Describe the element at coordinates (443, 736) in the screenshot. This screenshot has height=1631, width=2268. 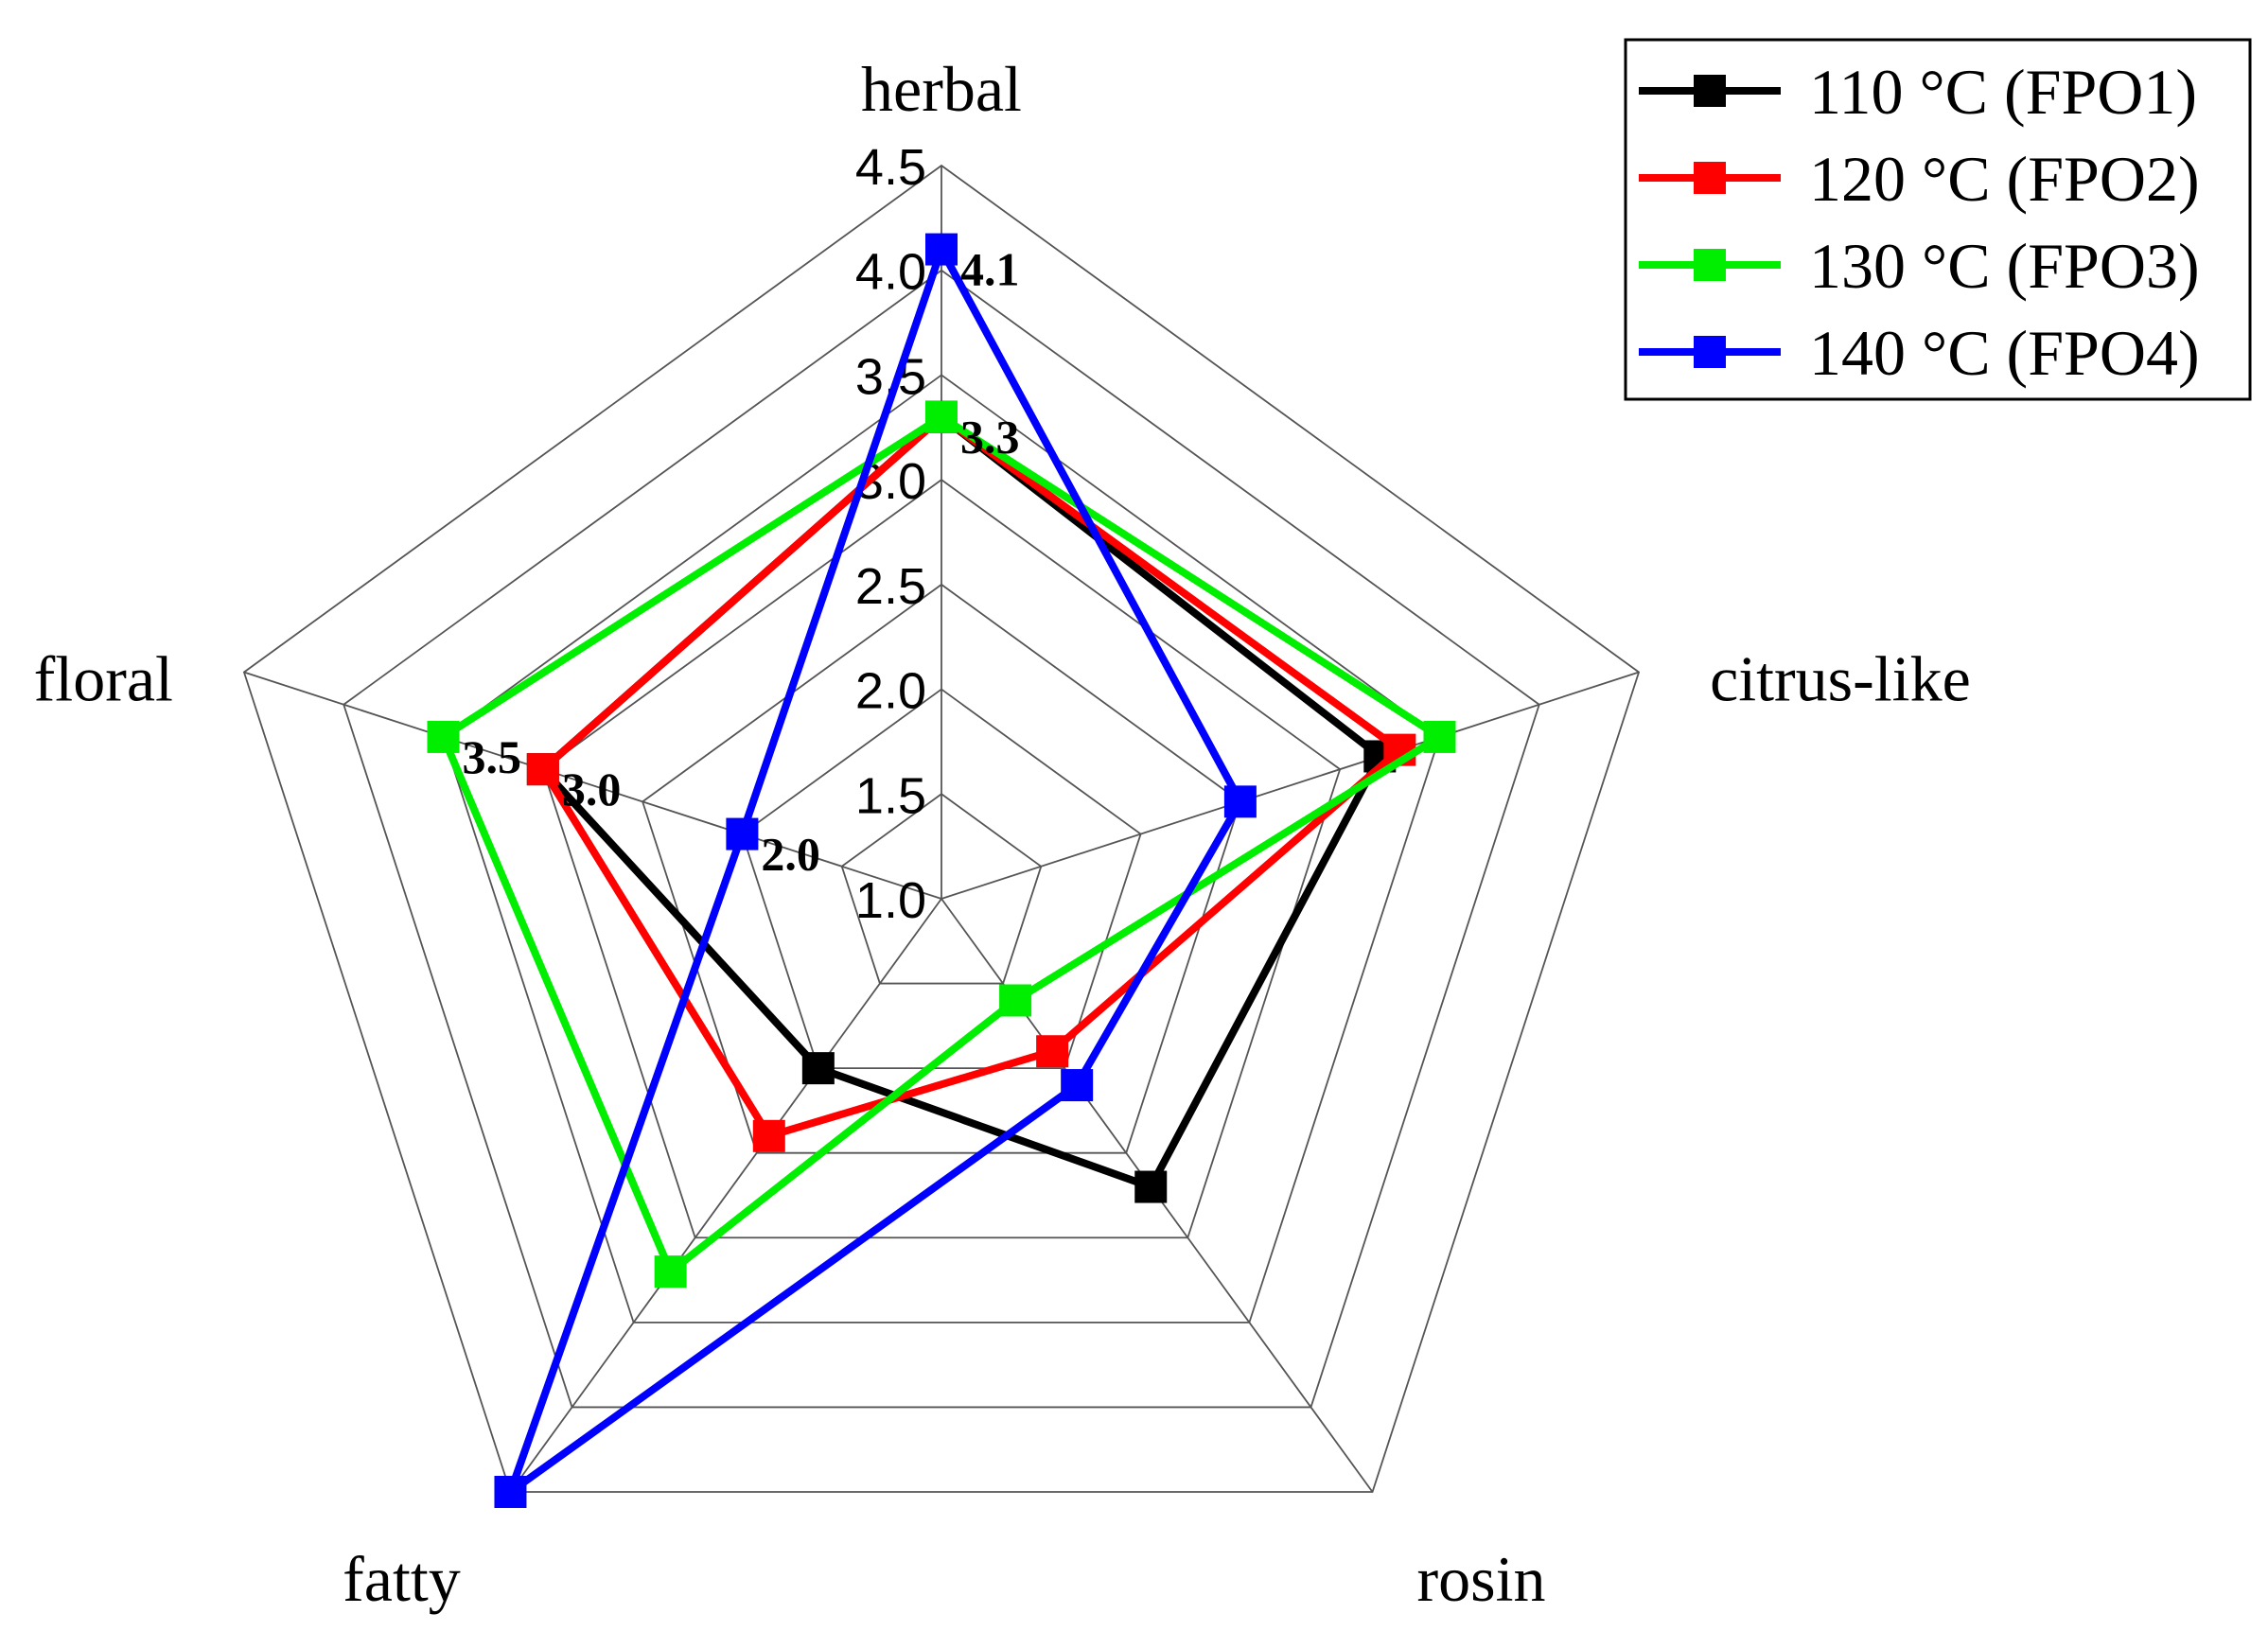
I see `data-point-2-floral` at that location.